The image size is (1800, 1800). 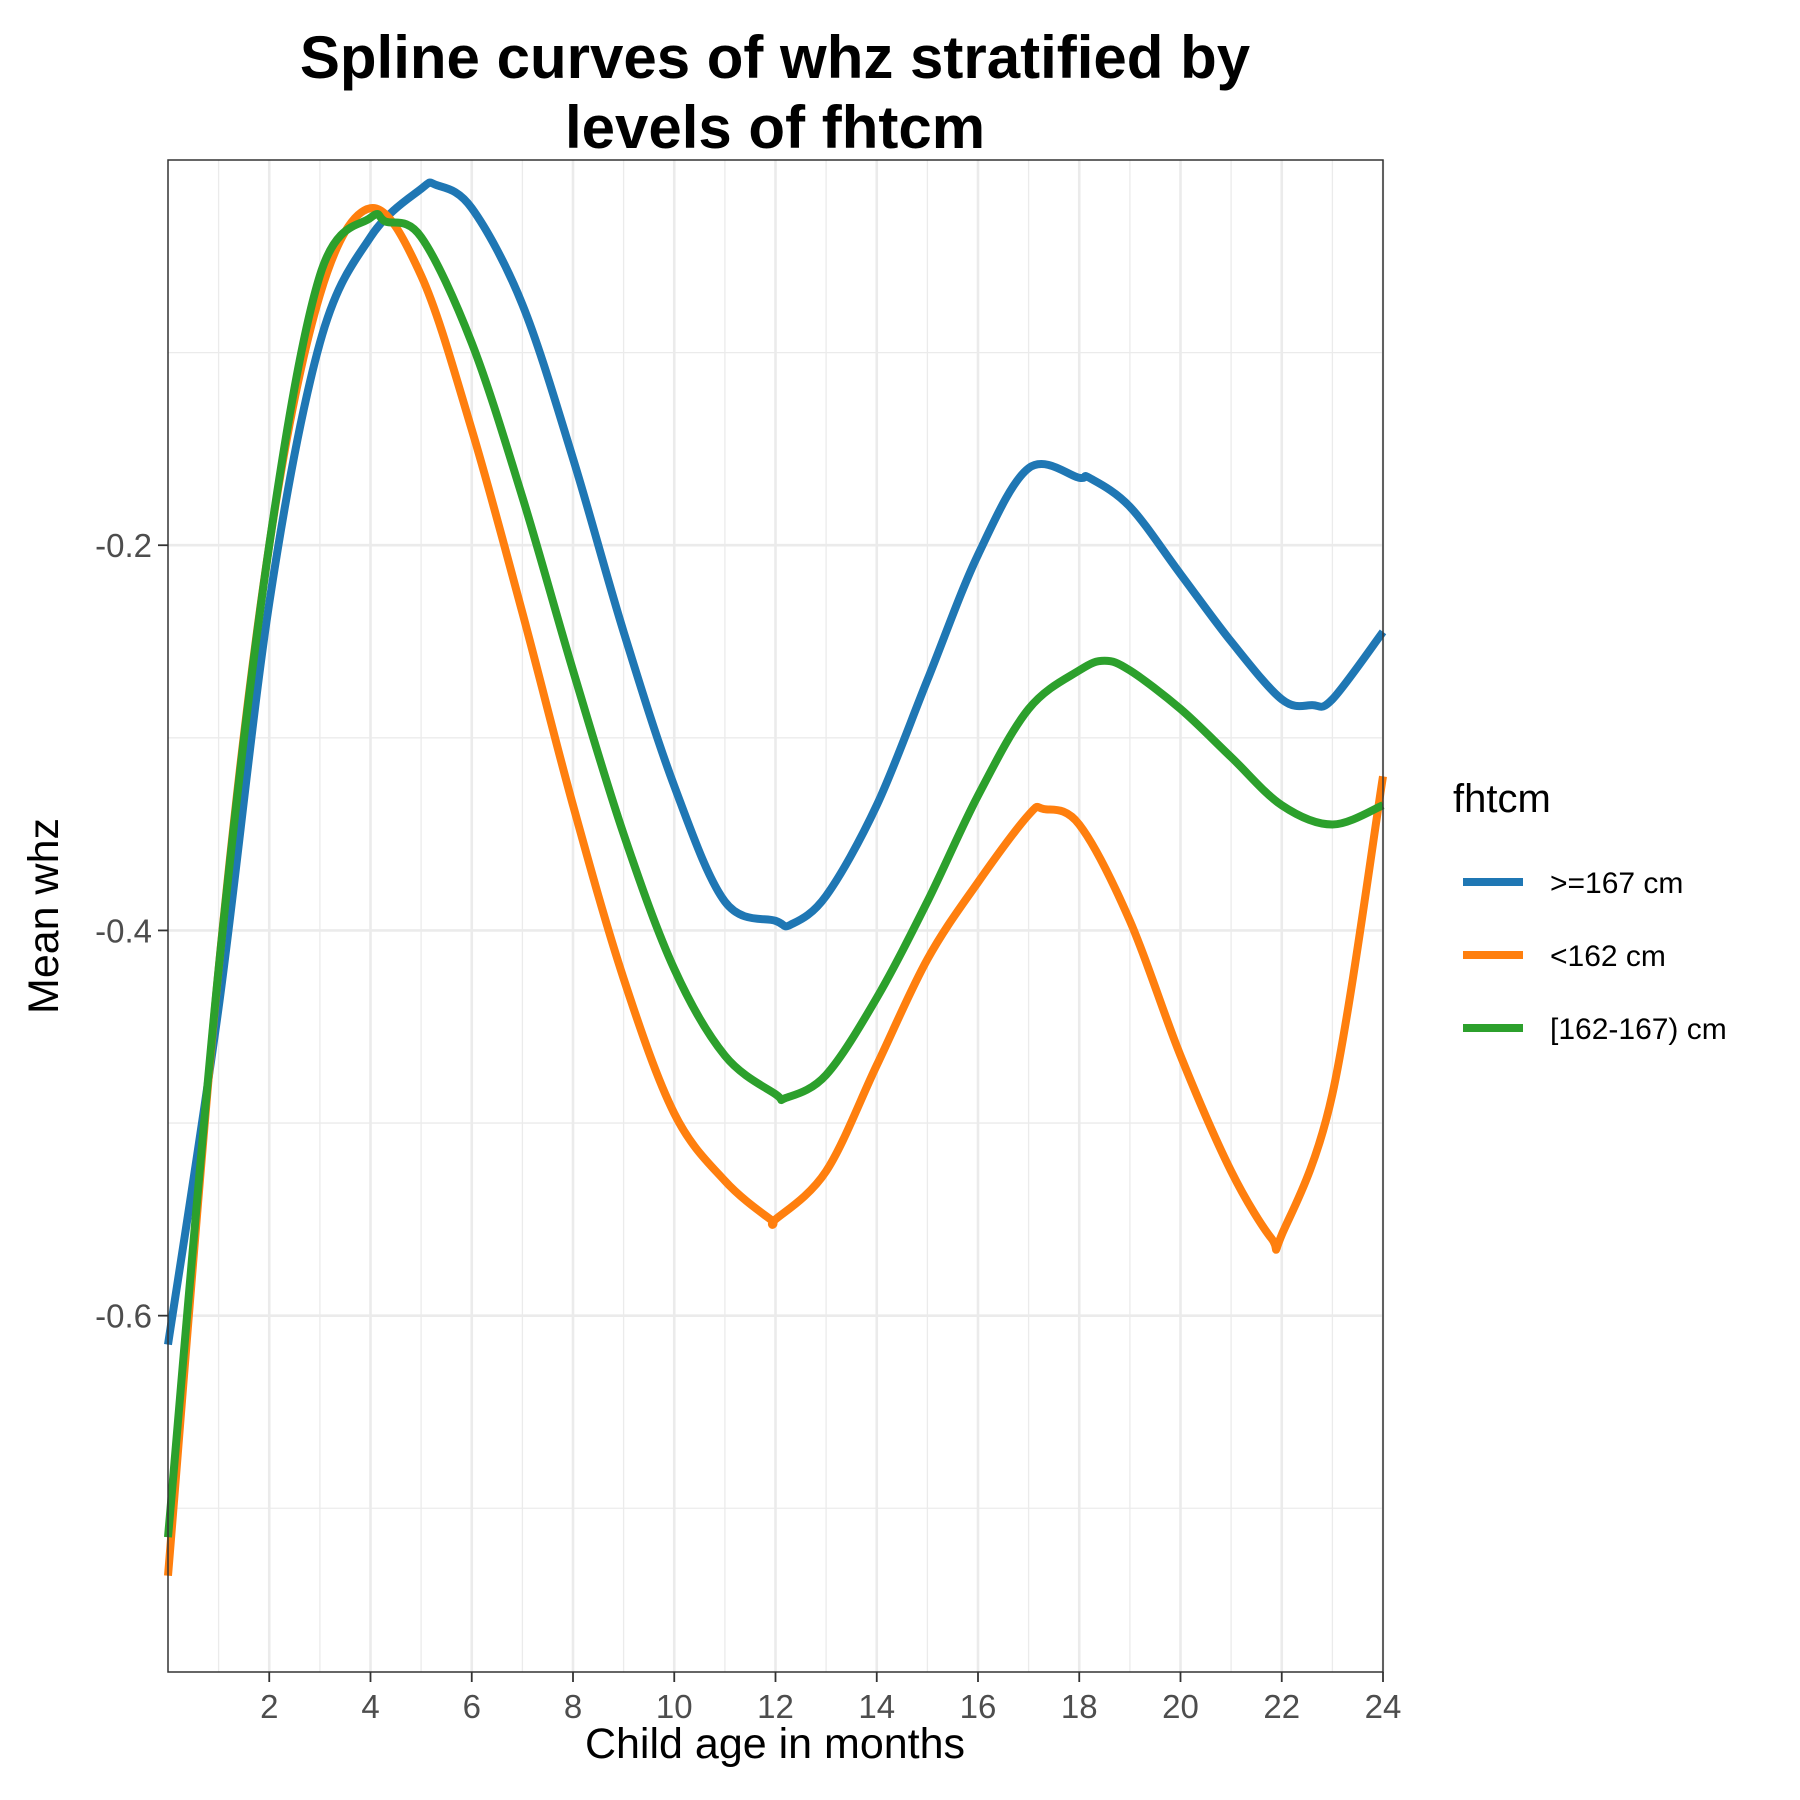 I want to click on legend-label-162-cm: <162 cm, so click(x=1608, y=956).